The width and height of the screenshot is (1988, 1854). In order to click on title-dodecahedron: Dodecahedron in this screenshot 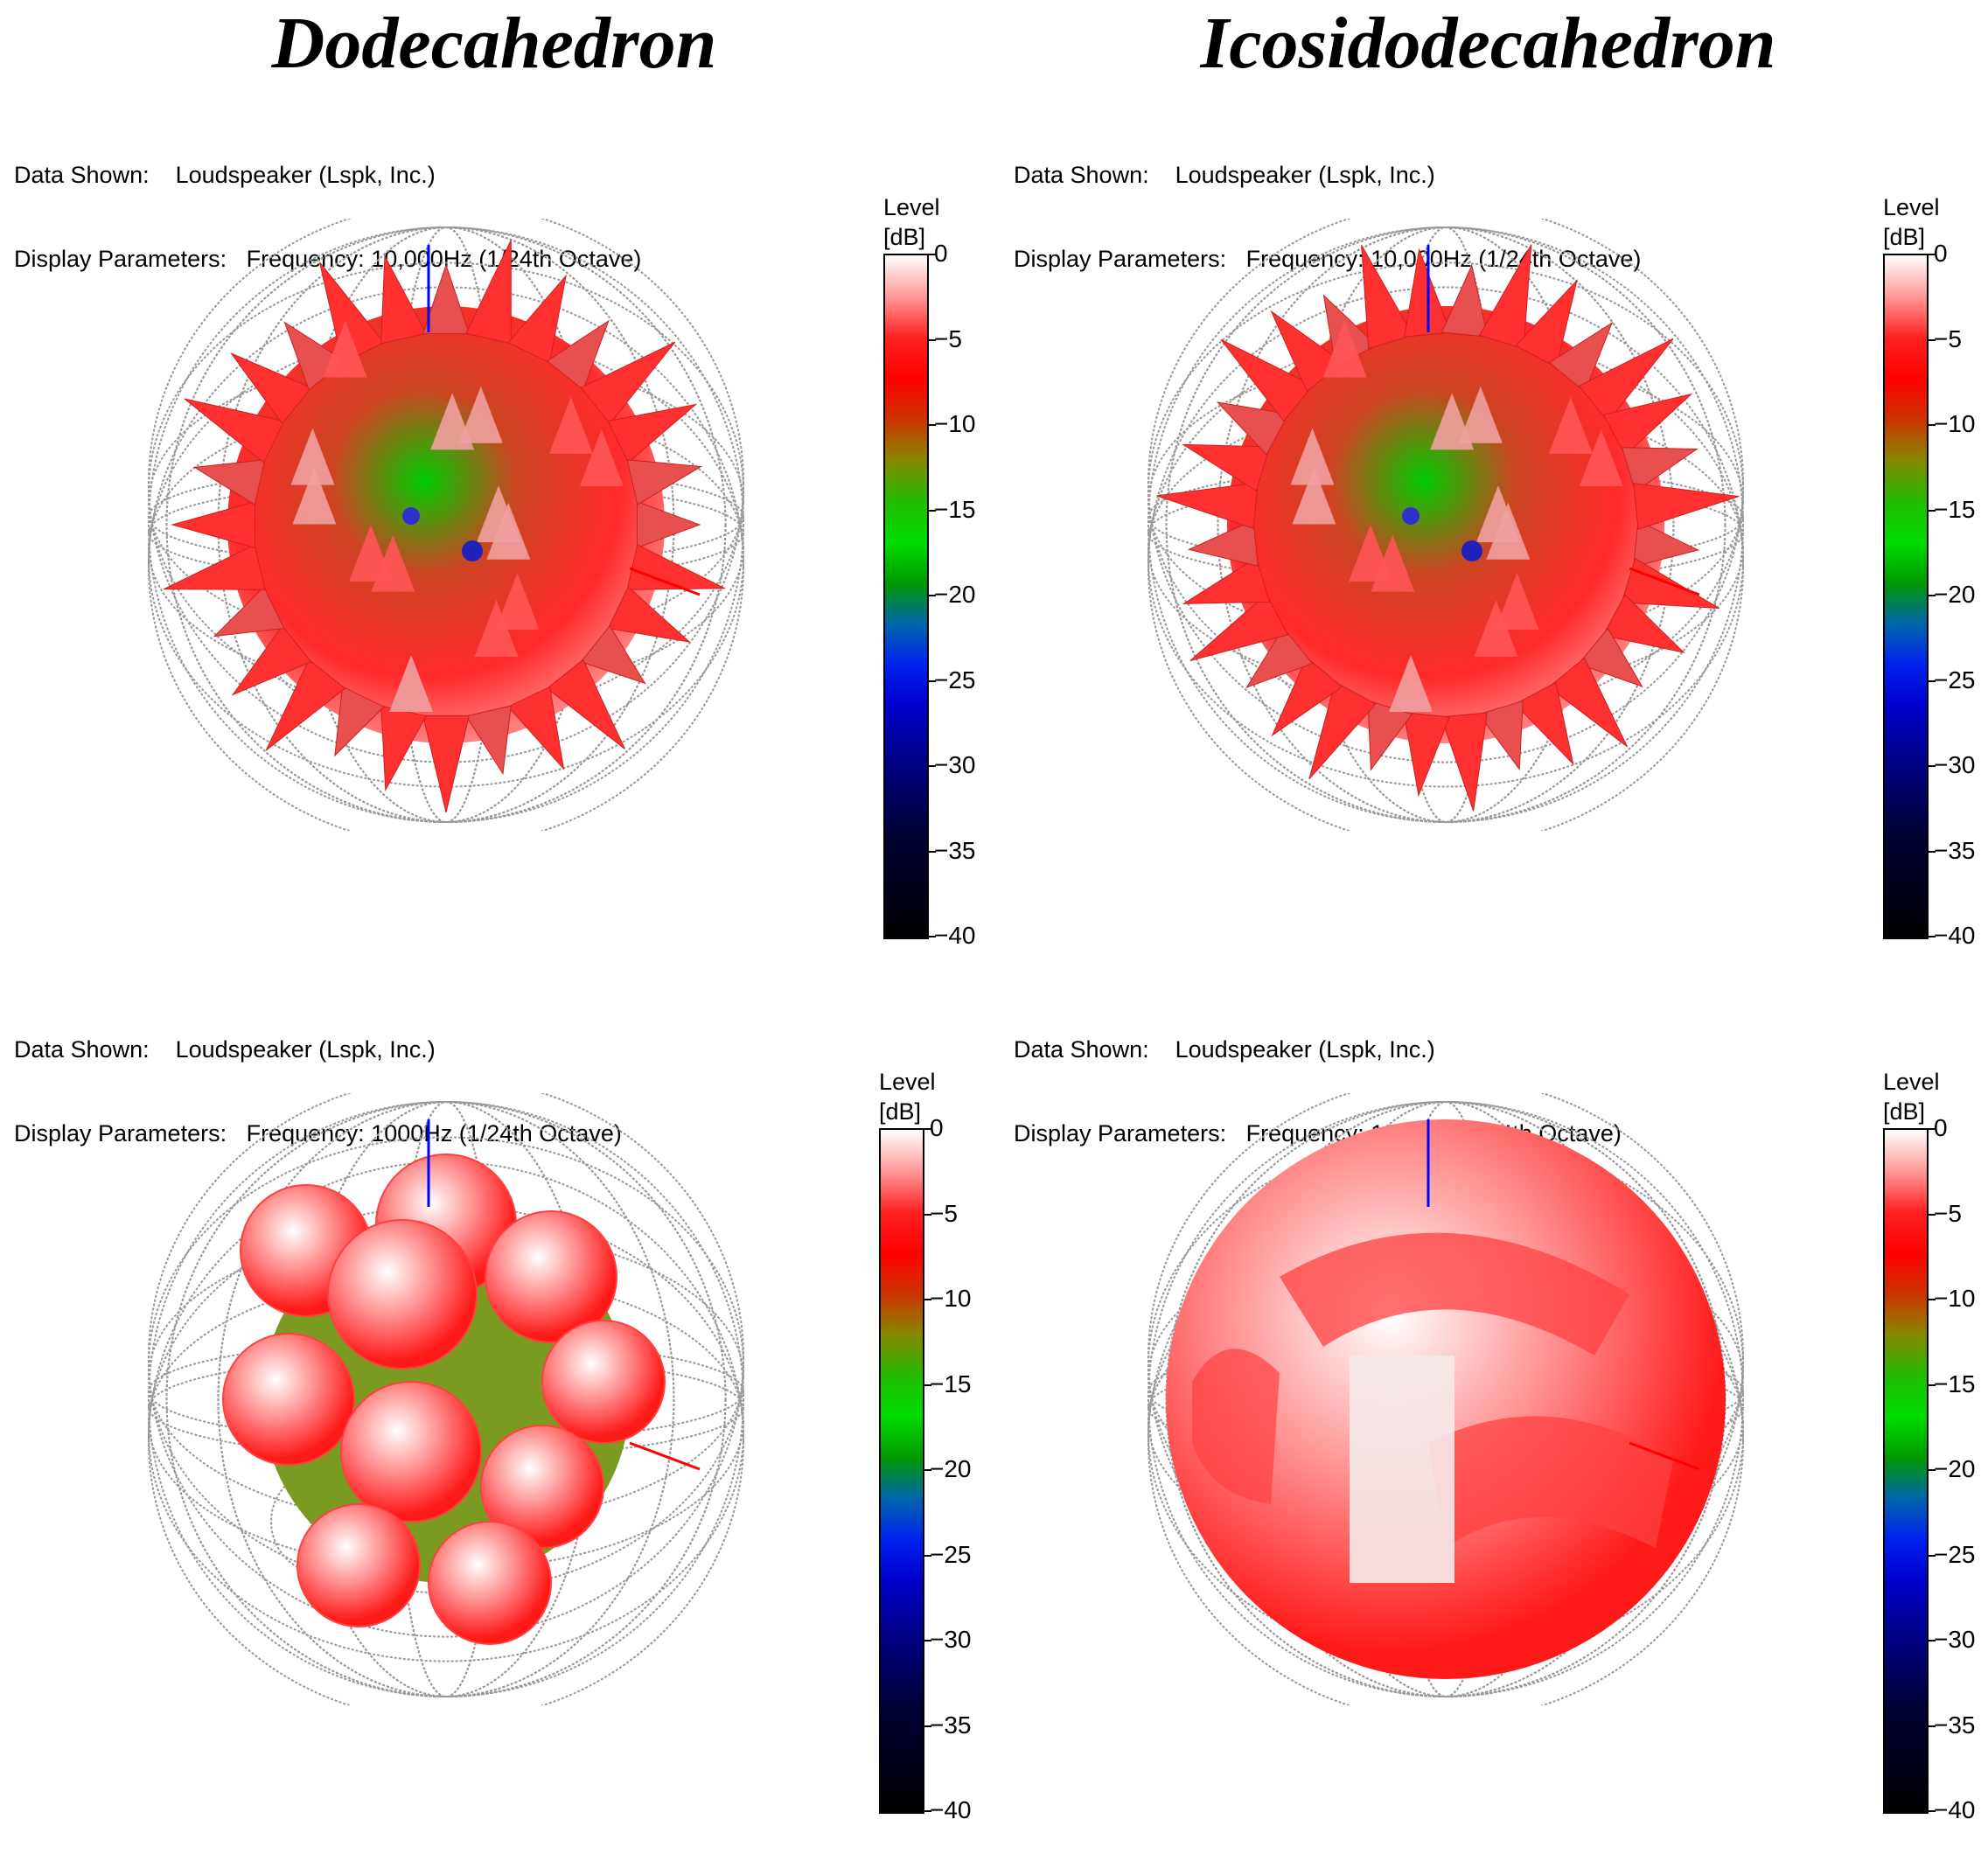, I will do `click(494, 43)`.